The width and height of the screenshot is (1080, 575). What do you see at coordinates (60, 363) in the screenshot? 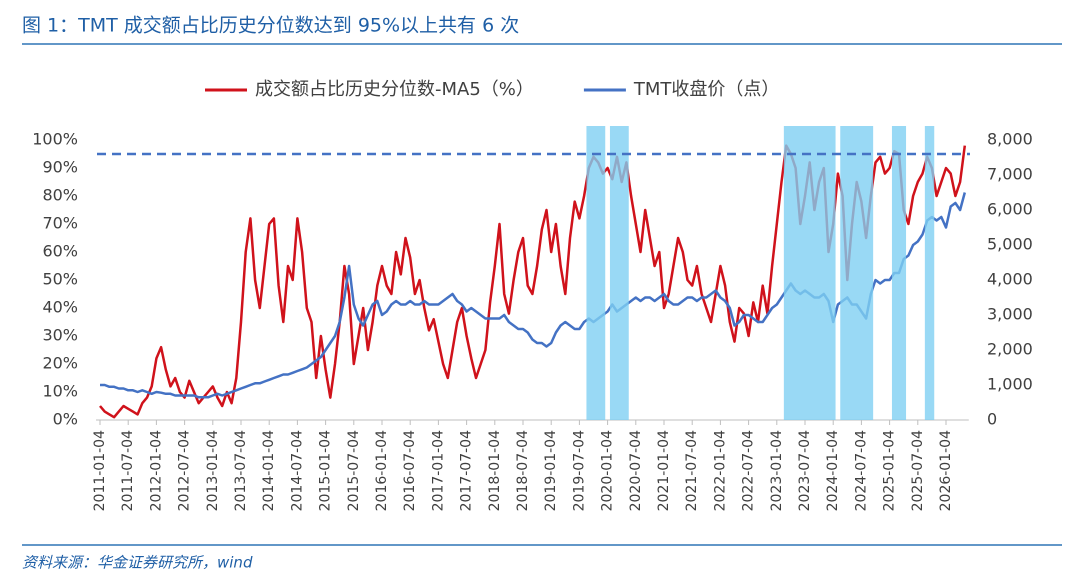
I see `y-tick-label: 20%` at bounding box center [60, 363].